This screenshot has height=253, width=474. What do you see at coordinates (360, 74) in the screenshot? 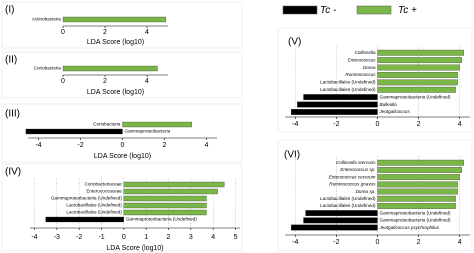
I see `category-label: Ruminococcus` at bounding box center [360, 74].